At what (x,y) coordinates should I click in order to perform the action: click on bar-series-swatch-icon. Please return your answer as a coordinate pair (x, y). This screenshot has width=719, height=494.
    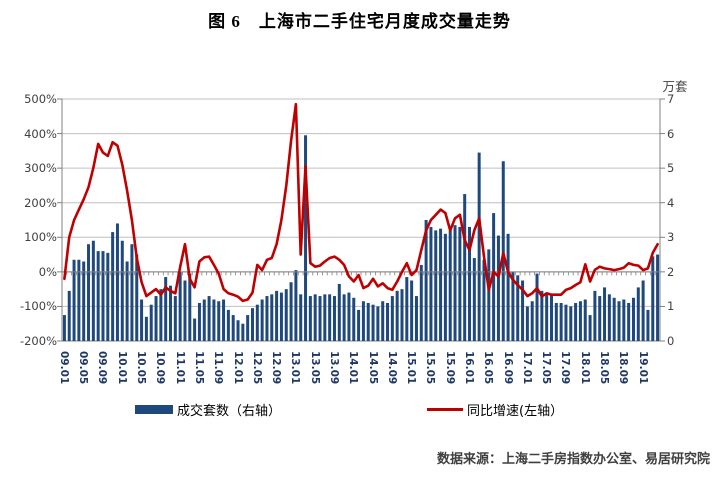
    Looking at the image, I should click on (154, 409).